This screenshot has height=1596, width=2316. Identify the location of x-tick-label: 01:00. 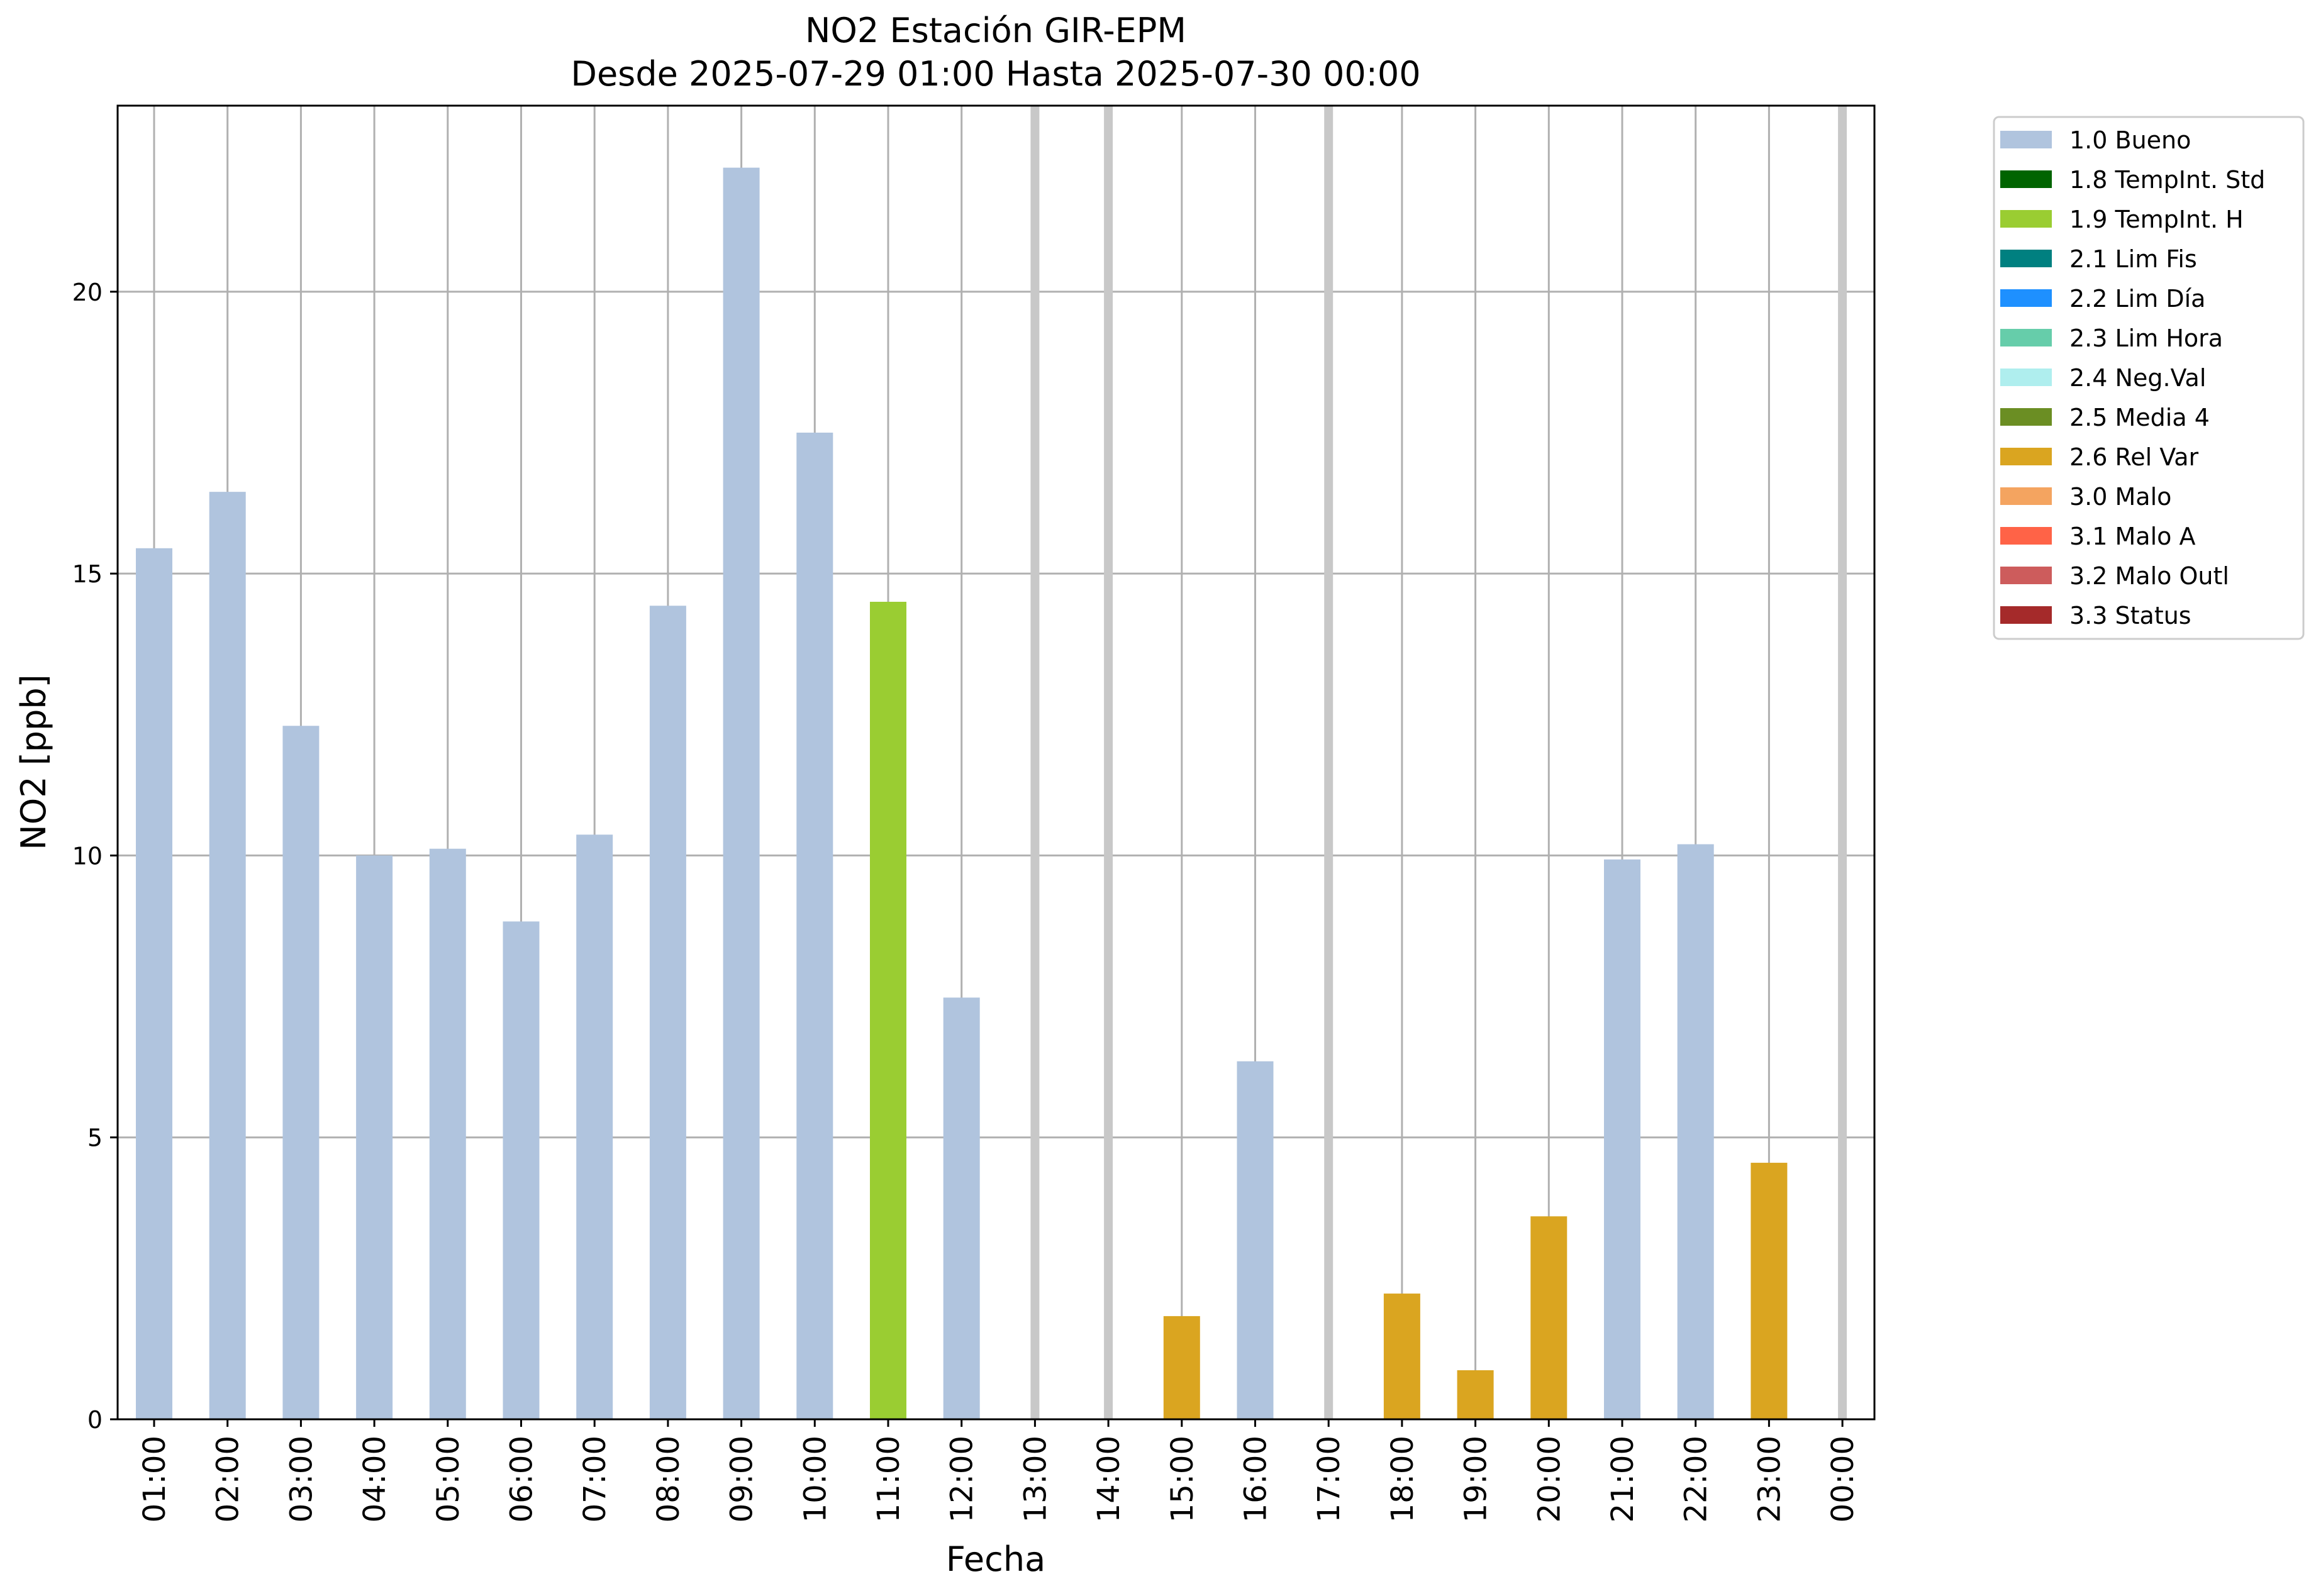
(154, 1479).